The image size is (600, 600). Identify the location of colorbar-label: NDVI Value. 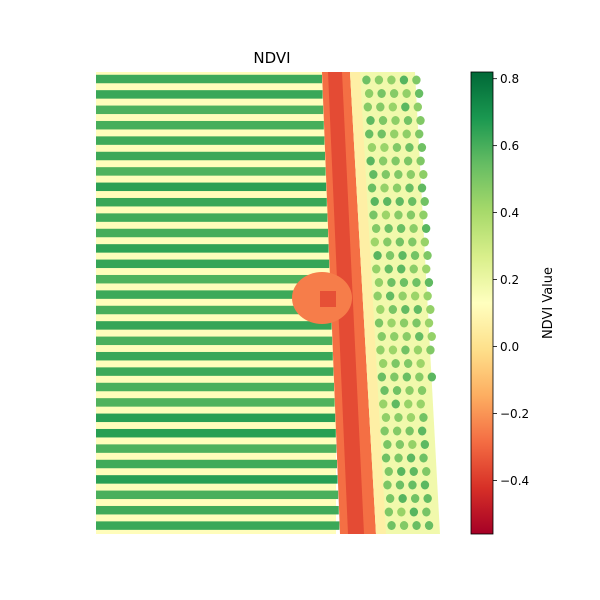
(548, 303).